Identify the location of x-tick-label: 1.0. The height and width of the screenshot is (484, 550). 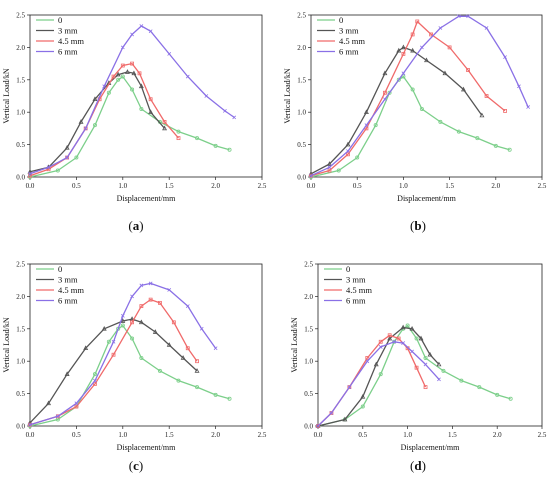
(407, 435).